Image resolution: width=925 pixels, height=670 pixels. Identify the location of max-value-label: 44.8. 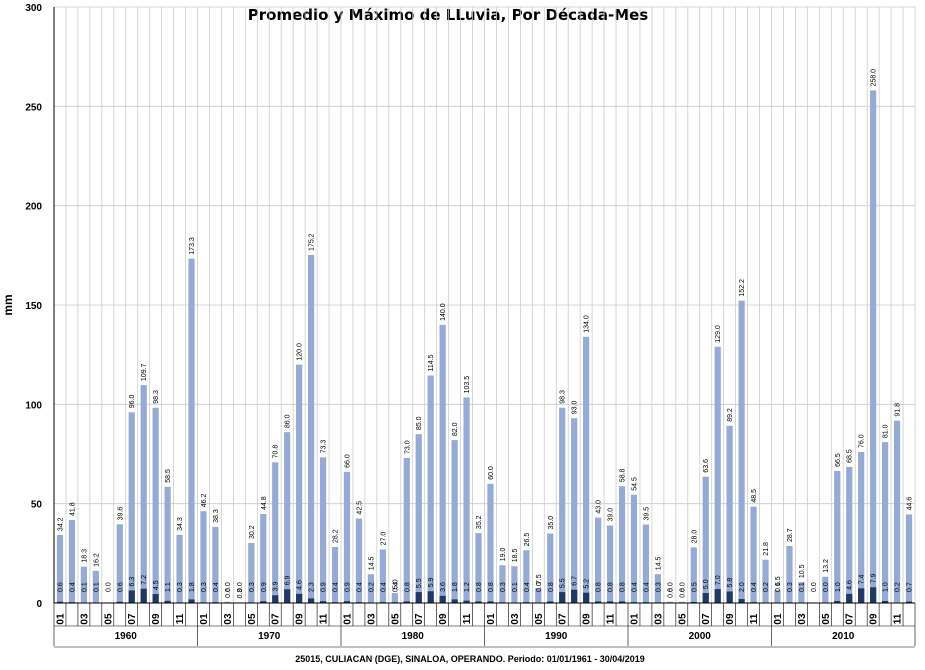
(264, 503).